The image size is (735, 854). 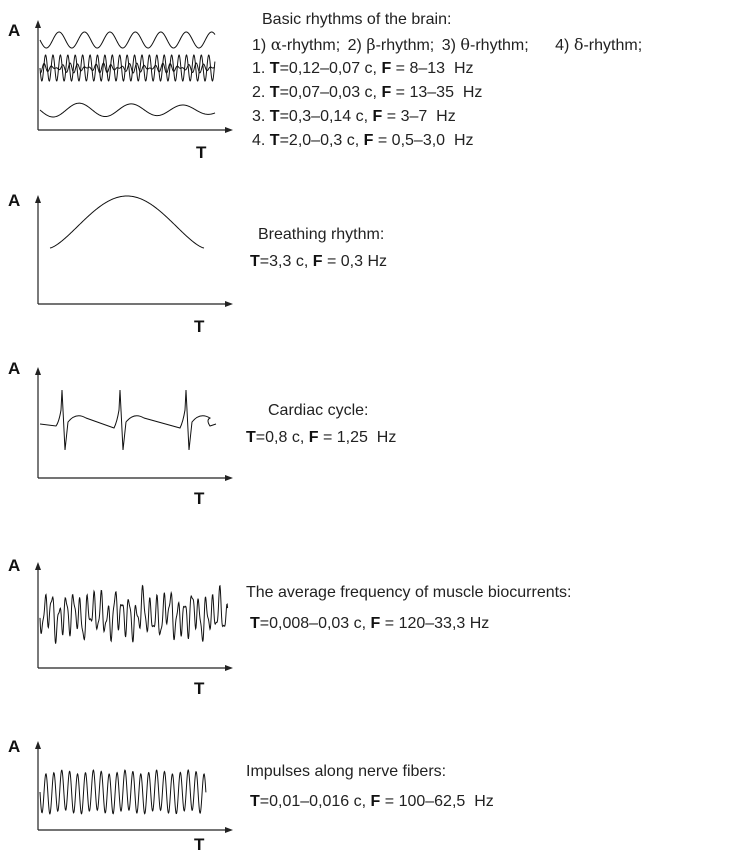 I want to click on nerve-title: Impulses along nerve fibers:, so click(x=346, y=771).